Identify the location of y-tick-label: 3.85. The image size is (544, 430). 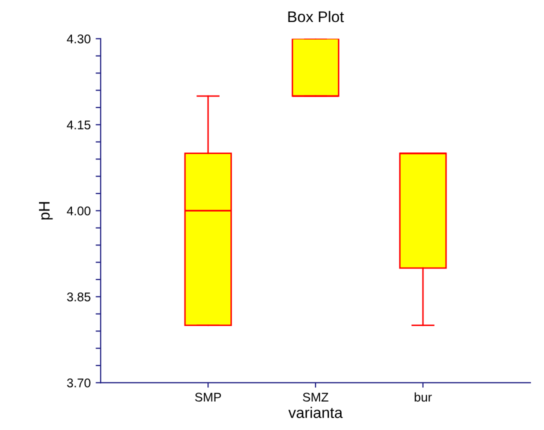
(78, 297).